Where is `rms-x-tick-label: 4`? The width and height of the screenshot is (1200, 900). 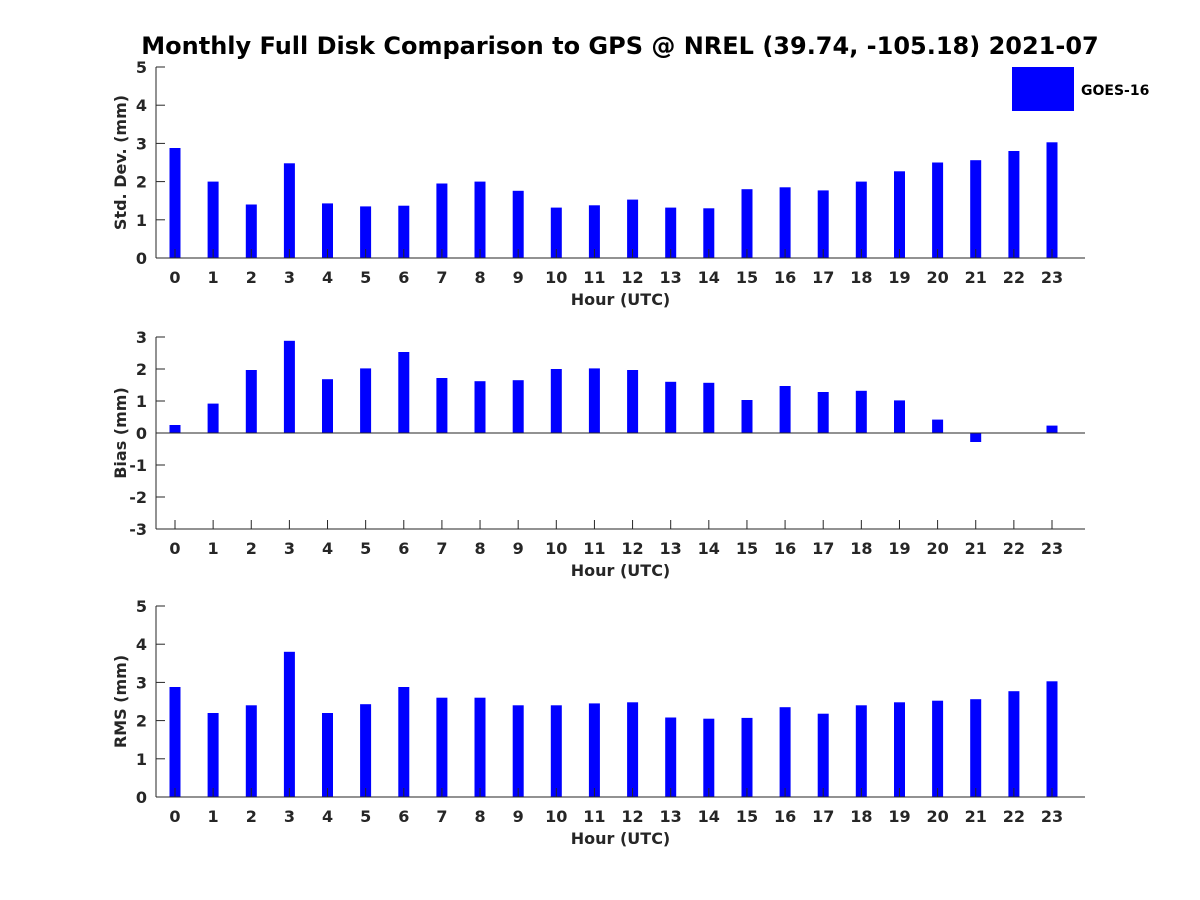
rms-x-tick-label: 4 is located at coordinates (327, 816).